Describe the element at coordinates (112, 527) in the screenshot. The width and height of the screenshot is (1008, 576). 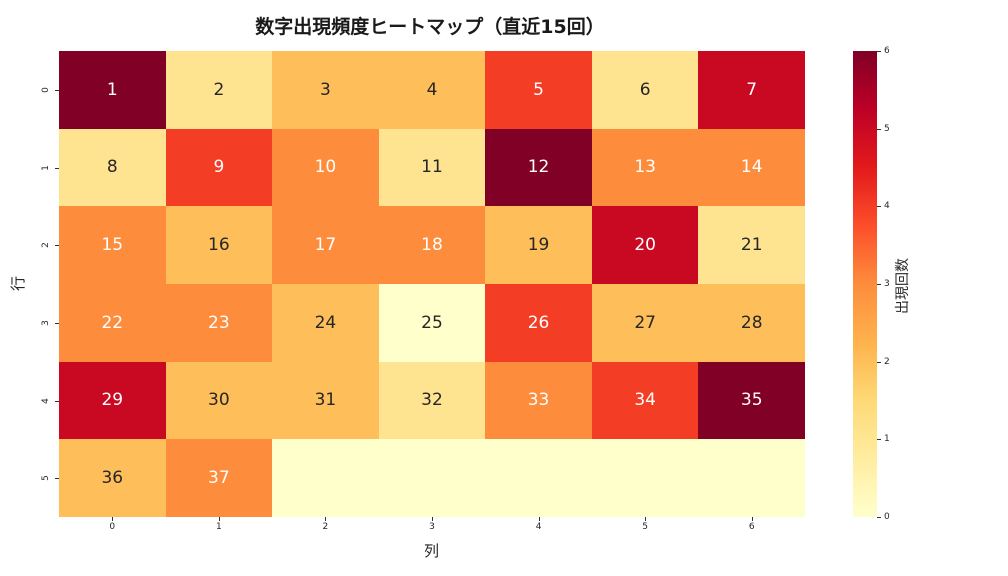
I see `x-tick-label: 0` at that location.